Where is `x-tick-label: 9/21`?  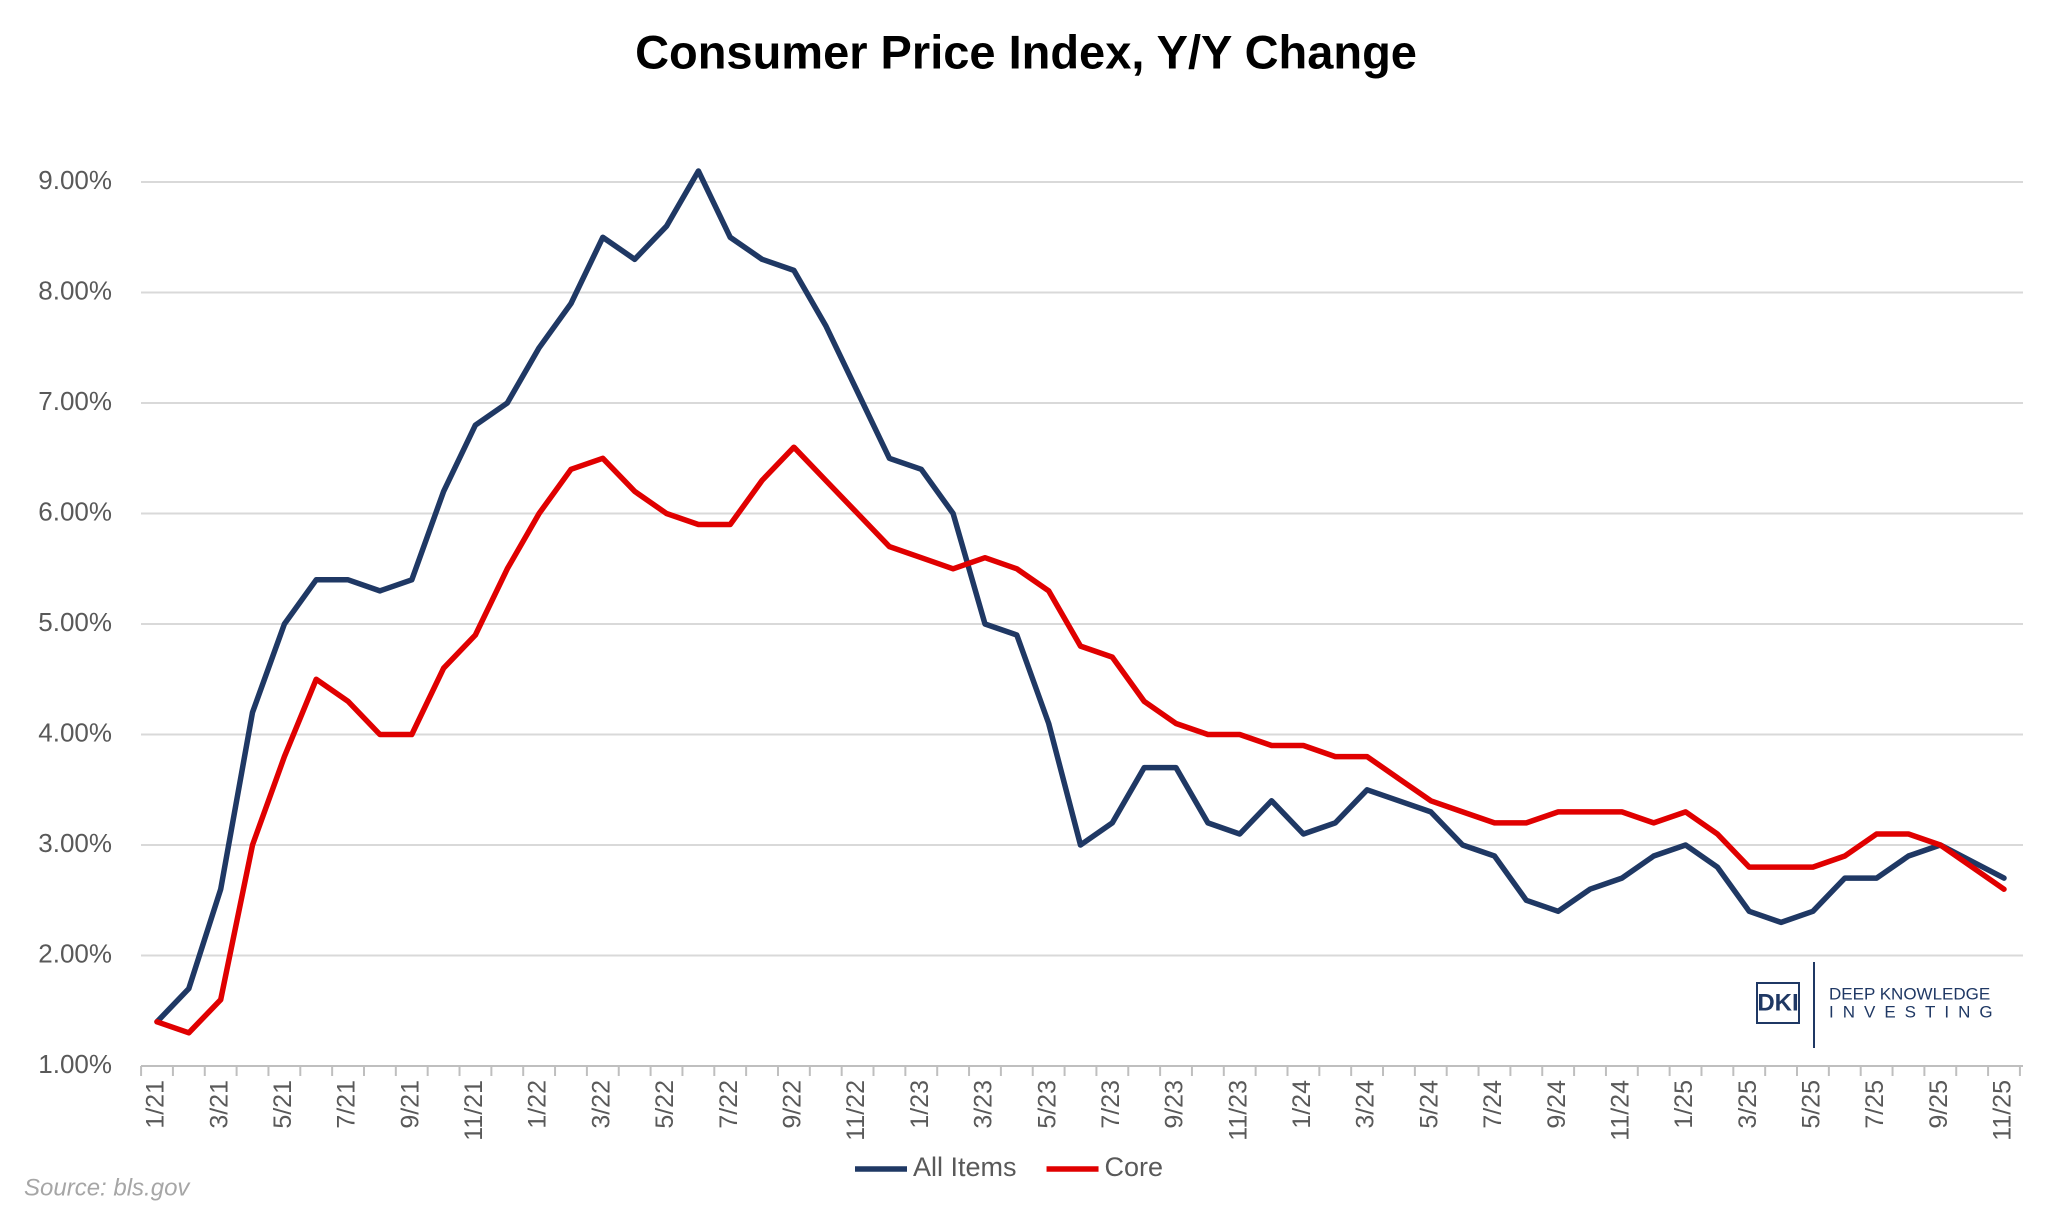 x-tick-label: 9/21 is located at coordinates (410, 1104).